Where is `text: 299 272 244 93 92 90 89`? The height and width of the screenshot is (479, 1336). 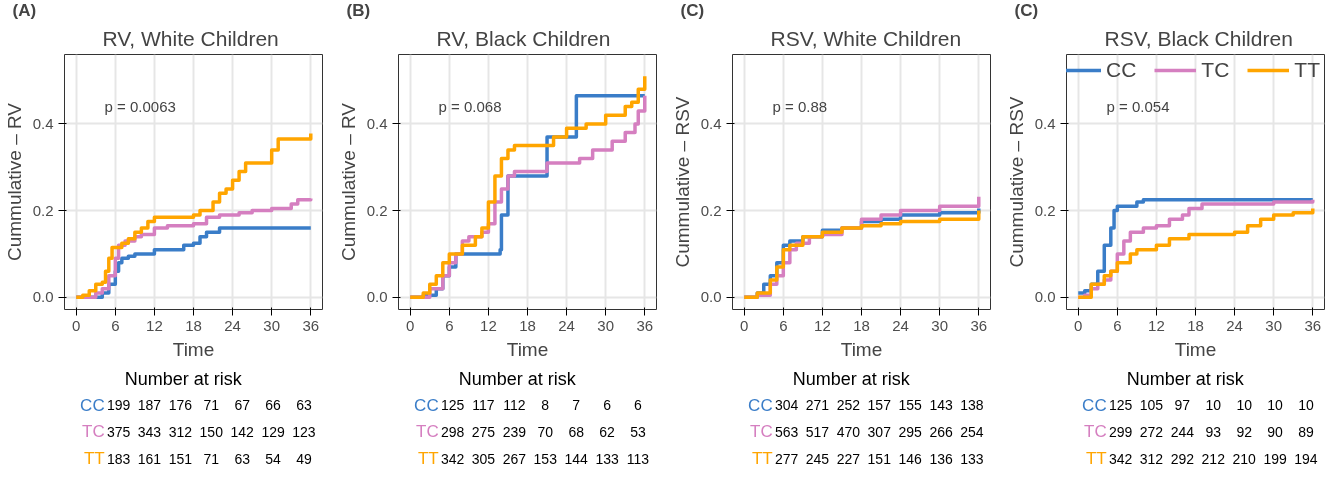
text: 299 272 244 93 92 90 89 is located at coordinates (1211, 431).